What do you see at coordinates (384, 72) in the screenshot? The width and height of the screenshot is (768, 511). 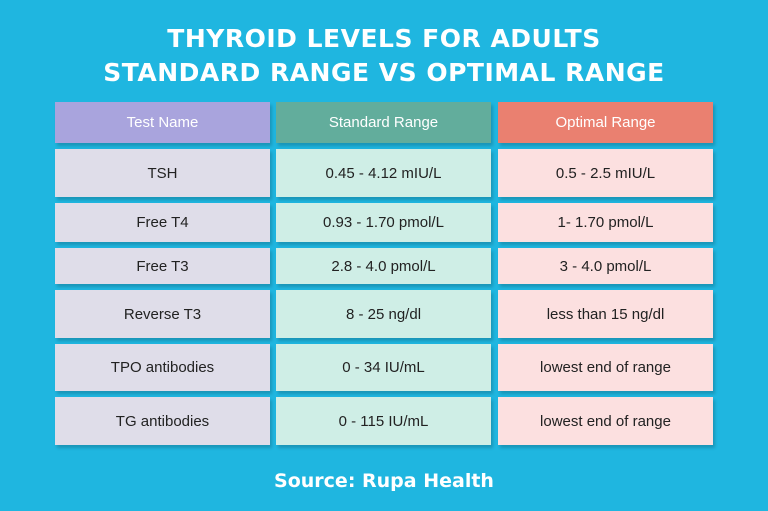 I see `page-title-line-2: STANDARD RANGE VS OPTIMAL RANGE` at bounding box center [384, 72].